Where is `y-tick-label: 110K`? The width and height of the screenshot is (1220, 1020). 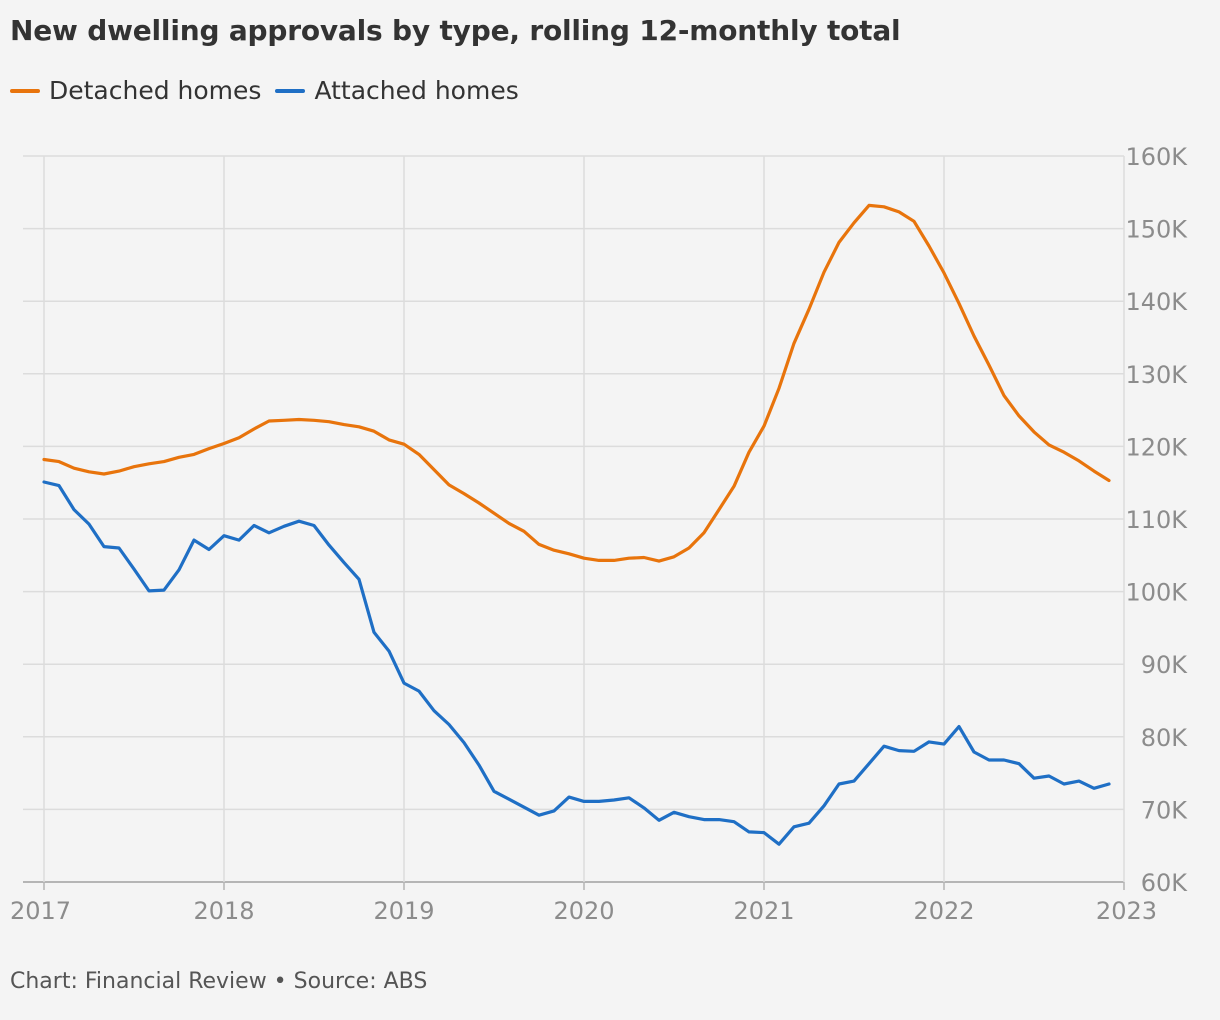 y-tick-label: 110K is located at coordinates (1156, 520).